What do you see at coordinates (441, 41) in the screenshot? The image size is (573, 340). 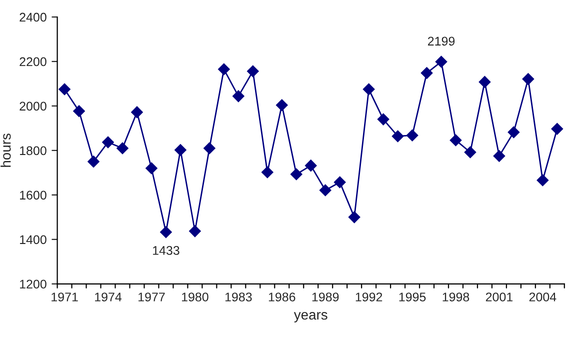 I see `annotation: 2199` at bounding box center [441, 41].